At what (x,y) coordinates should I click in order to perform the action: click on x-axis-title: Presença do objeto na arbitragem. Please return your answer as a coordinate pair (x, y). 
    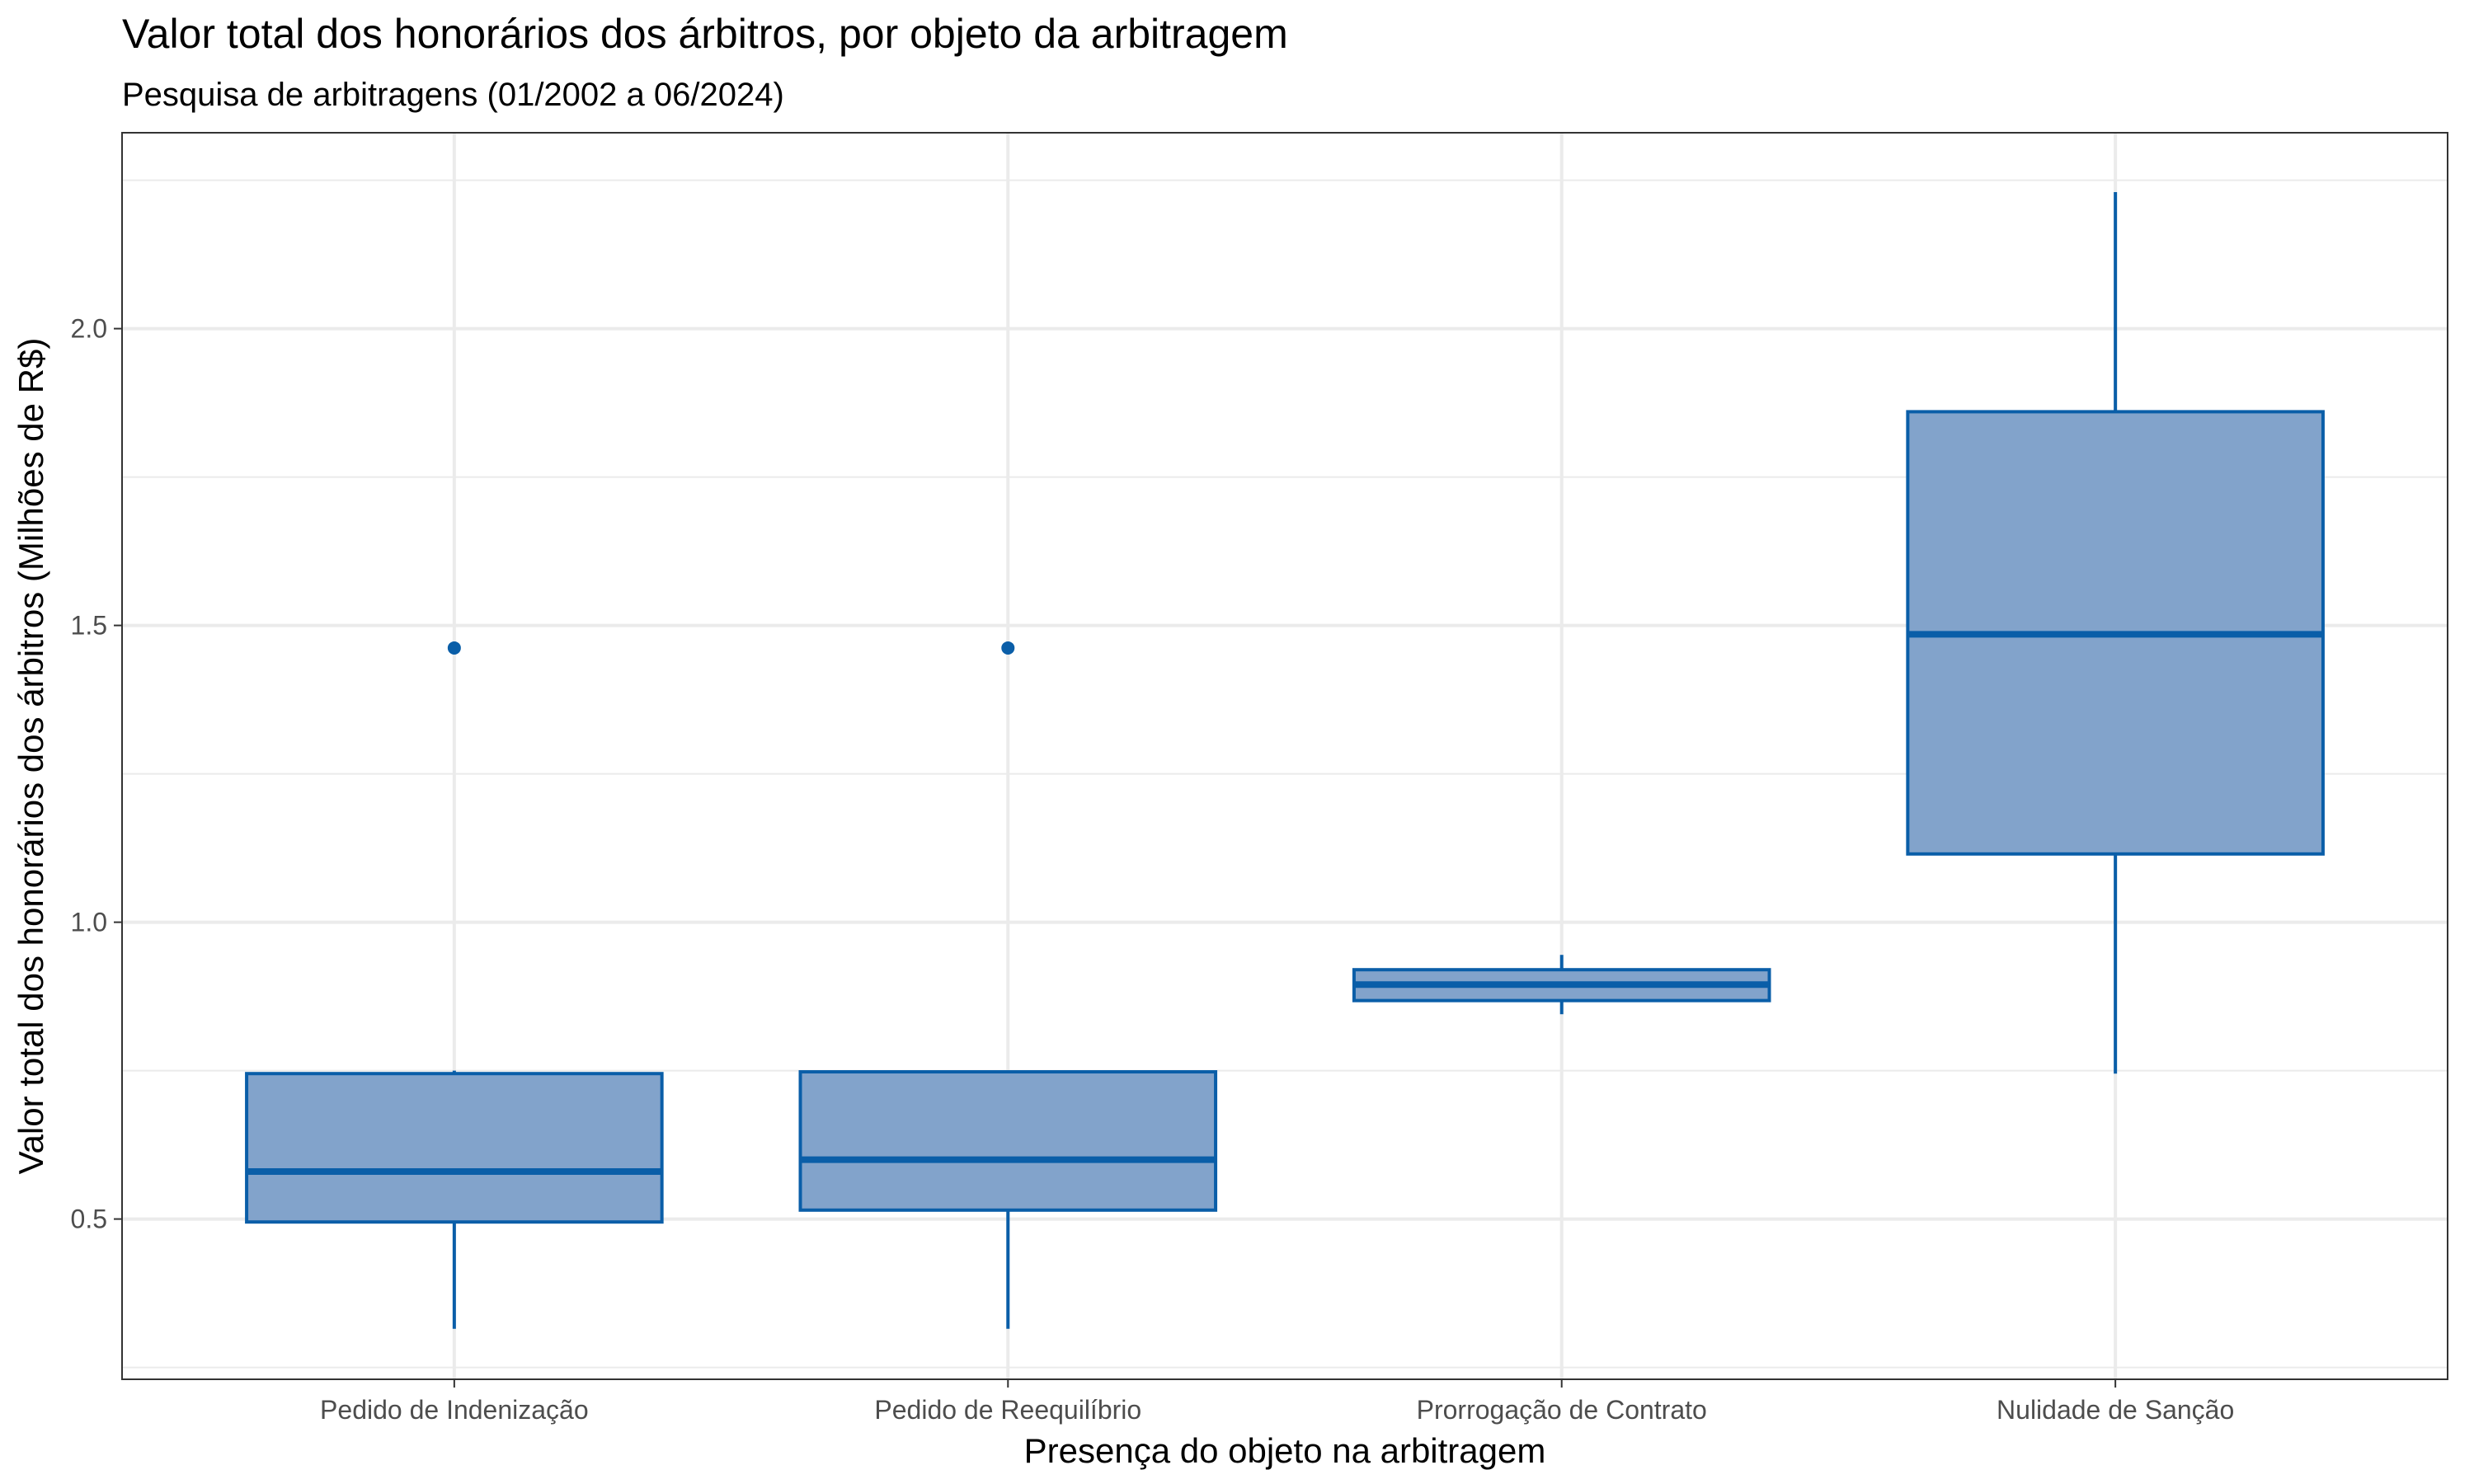
    Looking at the image, I should click on (1285, 1450).